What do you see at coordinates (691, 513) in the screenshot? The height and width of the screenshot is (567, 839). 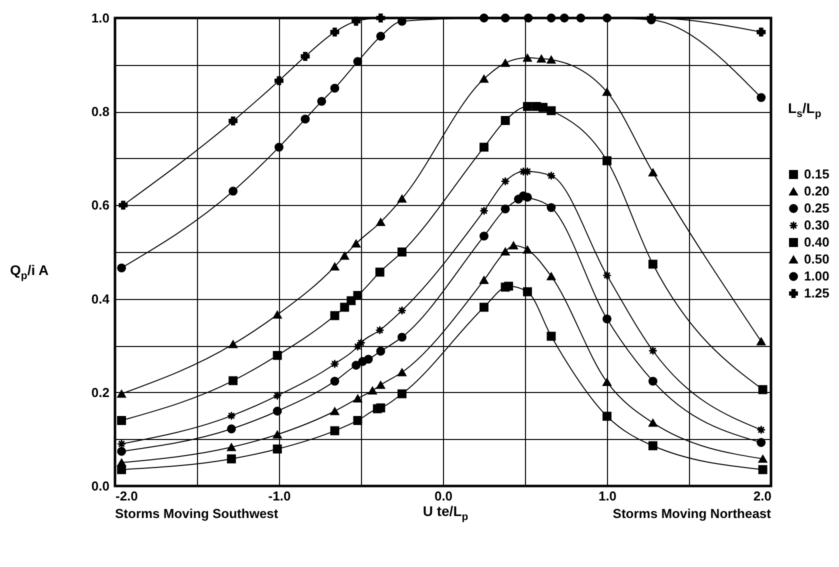 I see `text: Storms Moving Northeast` at bounding box center [691, 513].